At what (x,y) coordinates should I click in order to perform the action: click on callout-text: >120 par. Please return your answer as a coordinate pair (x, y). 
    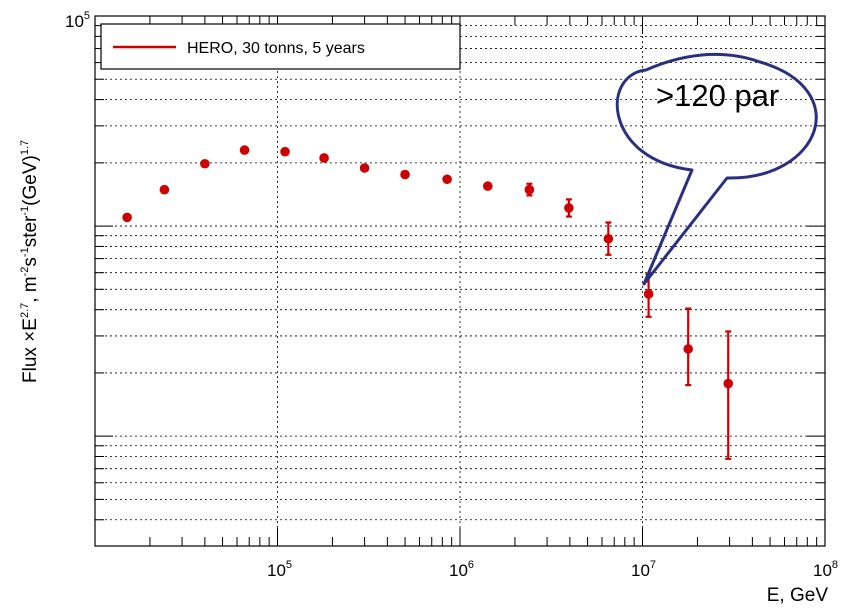
    Looking at the image, I should click on (717, 95).